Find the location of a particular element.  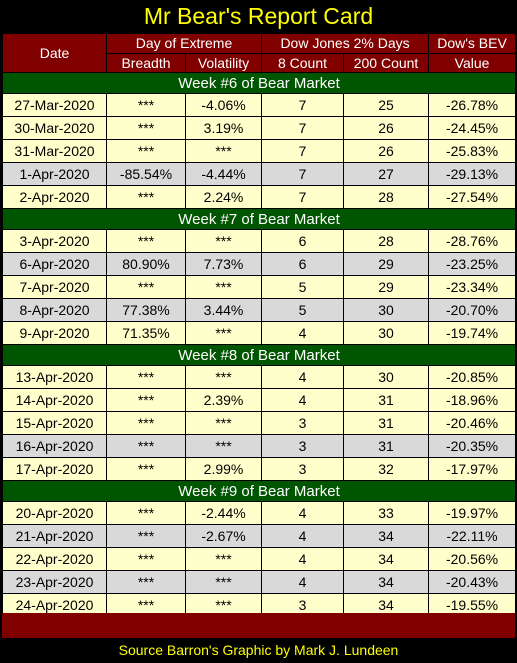

date-cell: 14-Apr-2020 is located at coordinates (54, 400).